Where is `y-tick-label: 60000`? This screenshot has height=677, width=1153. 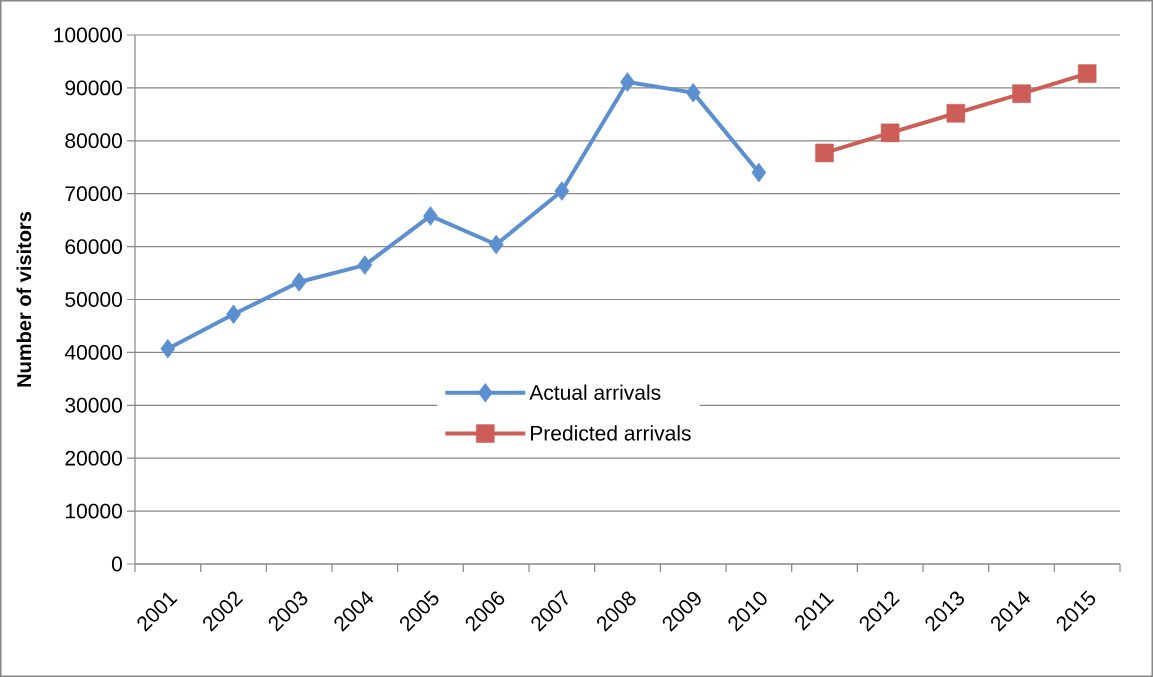
y-tick-label: 60000 is located at coordinates (93, 247).